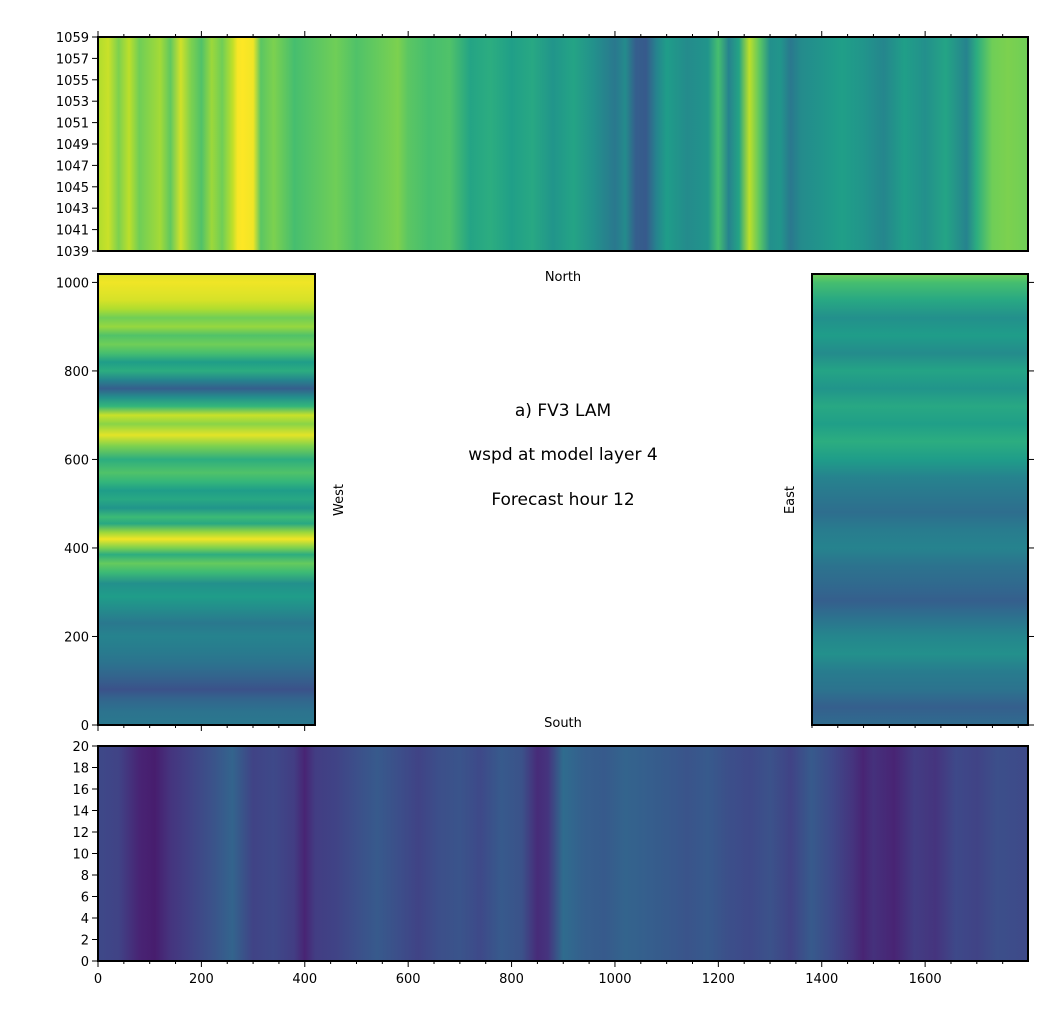 The height and width of the screenshot is (1031, 1064). Describe the element at coordinates (76, 460) in the screenshot. I see `west-ytick-label: 600` at that location.